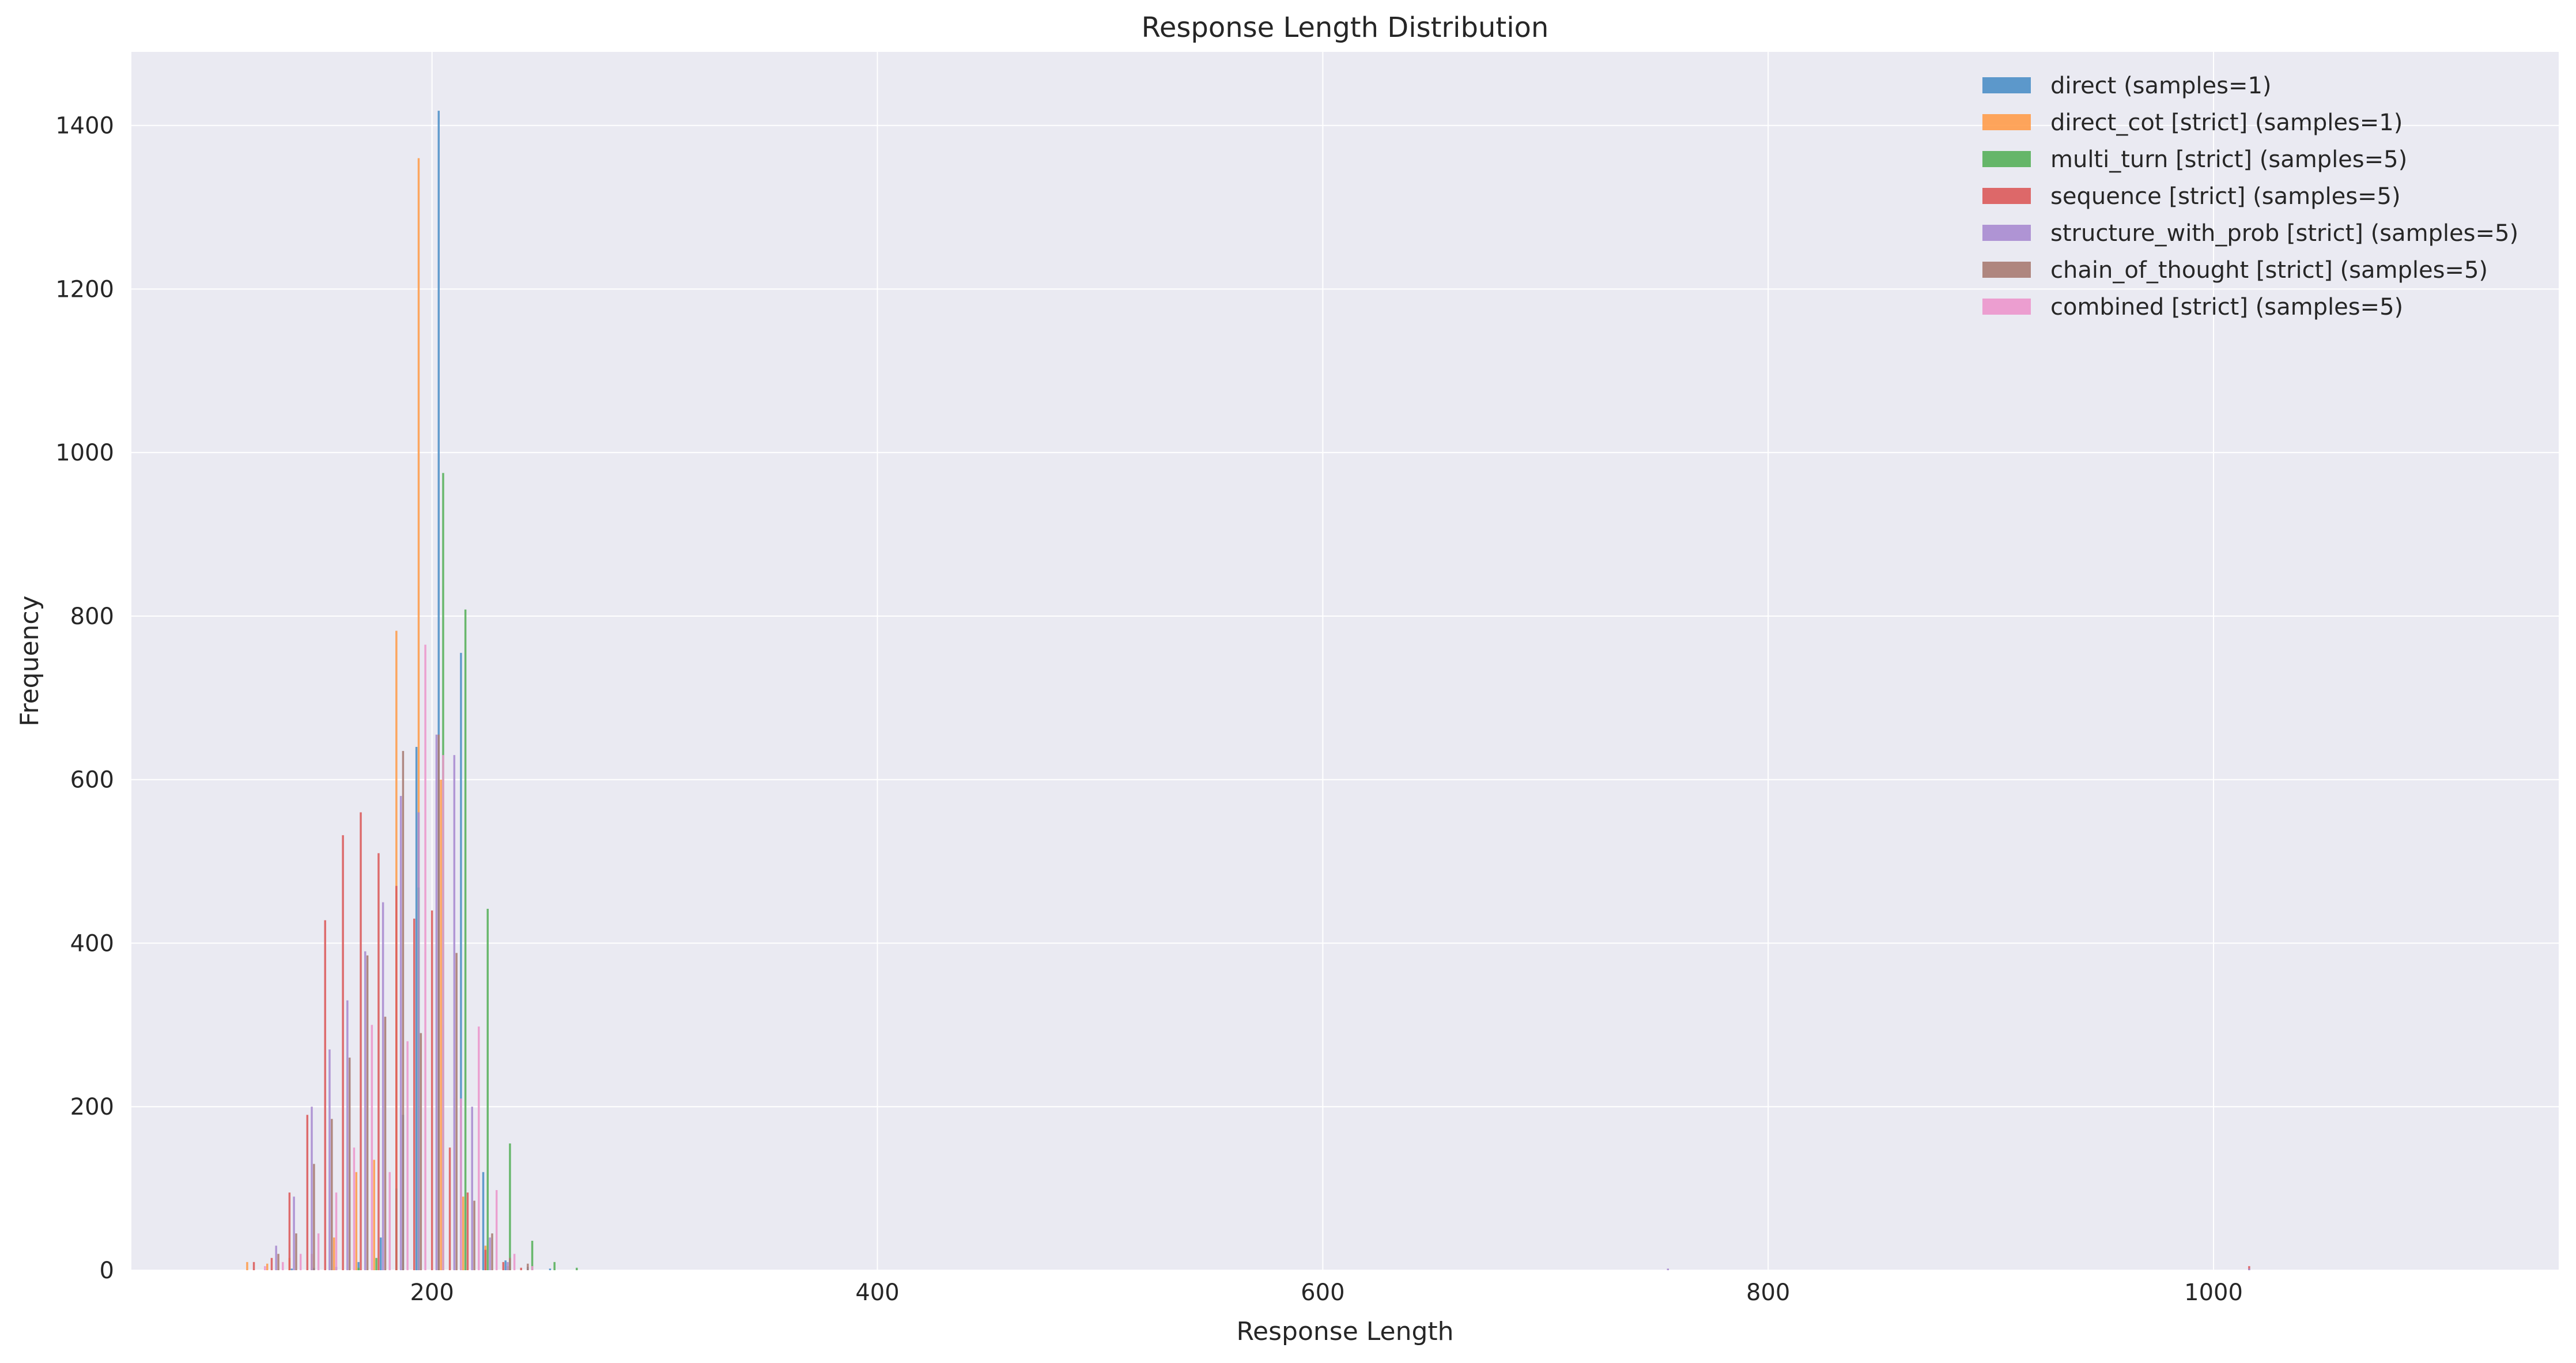  What do you see at coordinates (1344, 1331) in the screenshot?
I see `x-axis-label: Response Length` at bounding box center [1344, 1331].